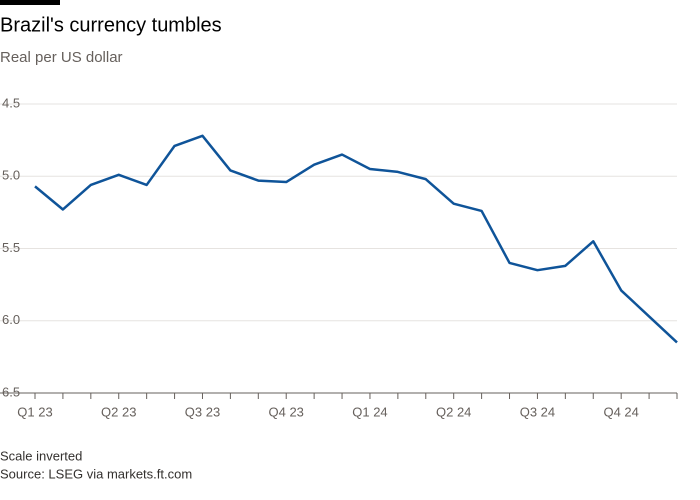 The image size is (700, 500). What do you see at coordinates (11, 391) in the screenshot?
I see `y-tick-label: 6.5` at bounding box center [11, 391].